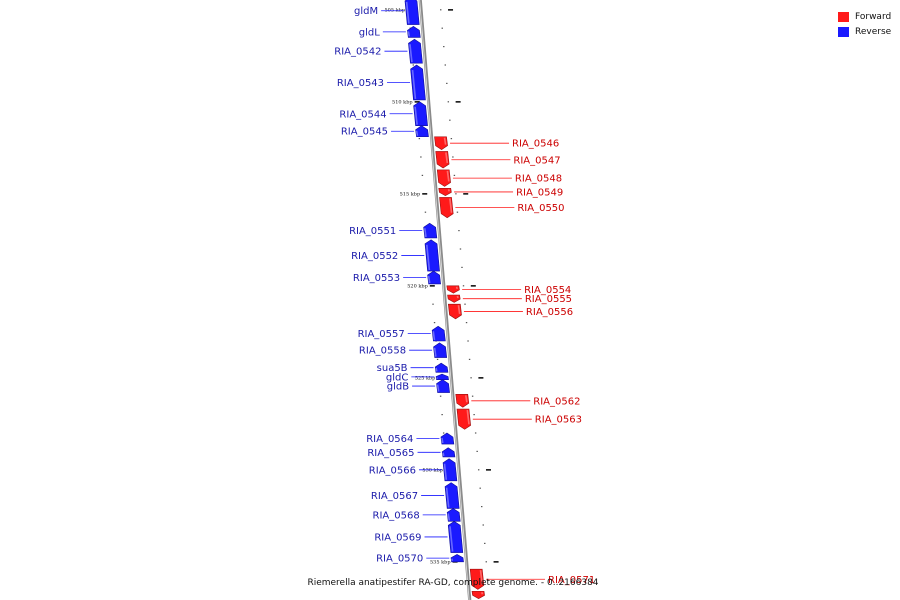  What do you see at coordinates (399, 559) in the screenshot?
I see `gene-label: RIA_0570` at bounding box center [399, 559].